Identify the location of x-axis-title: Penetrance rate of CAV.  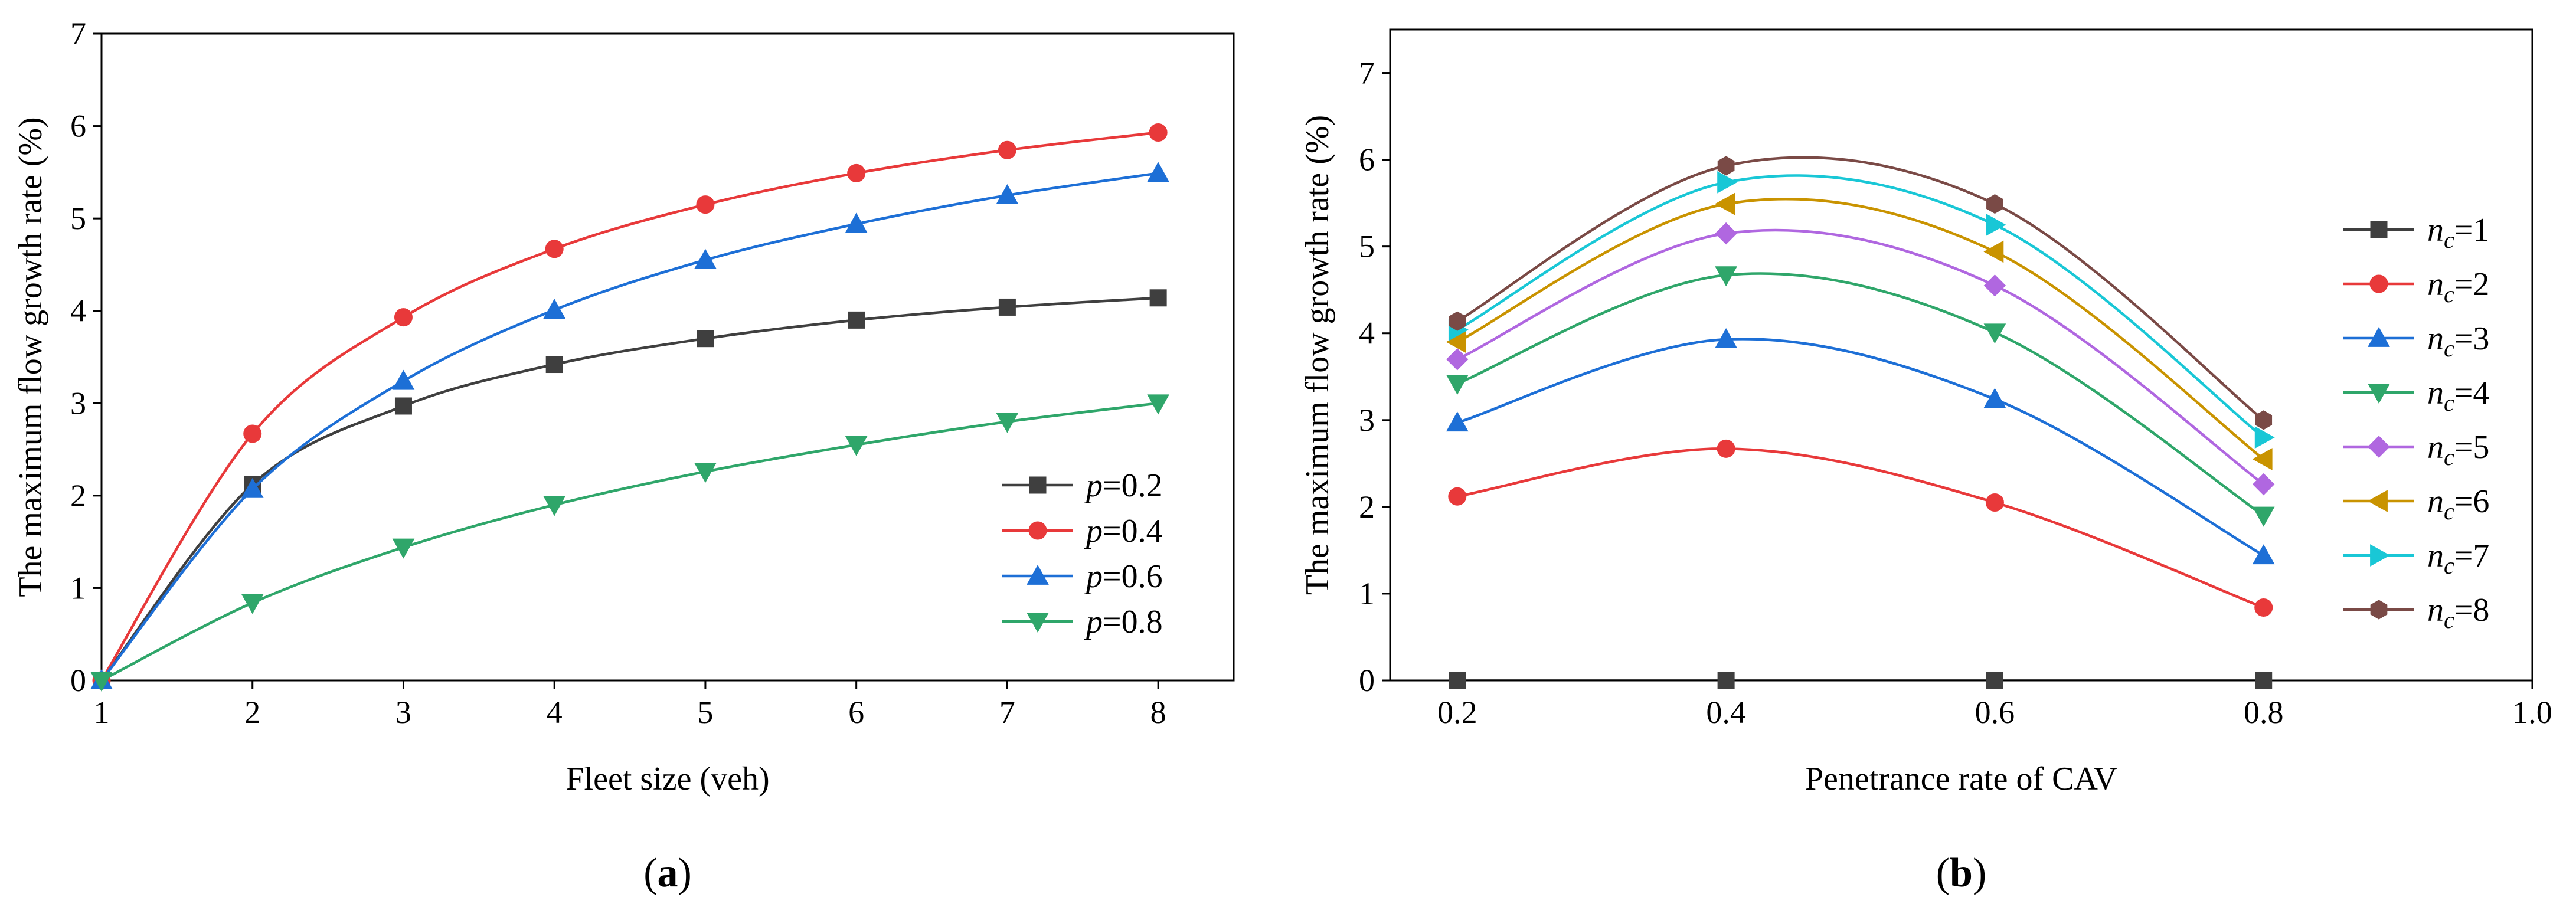
(1961, 779).